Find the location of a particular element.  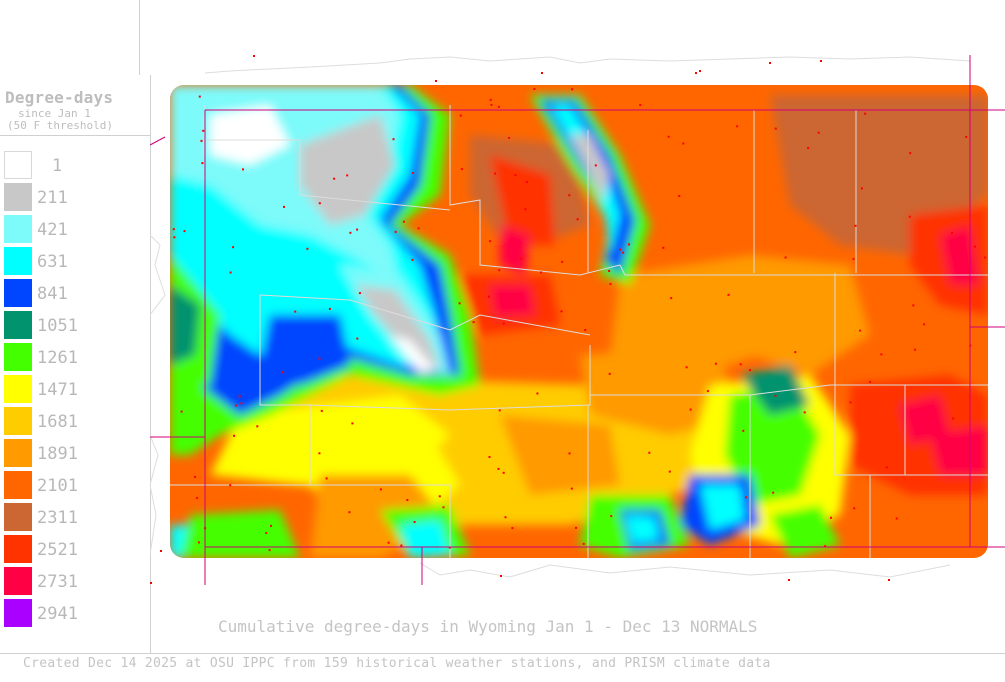

legend-value: 2521 is located at coordinates (57, 550).